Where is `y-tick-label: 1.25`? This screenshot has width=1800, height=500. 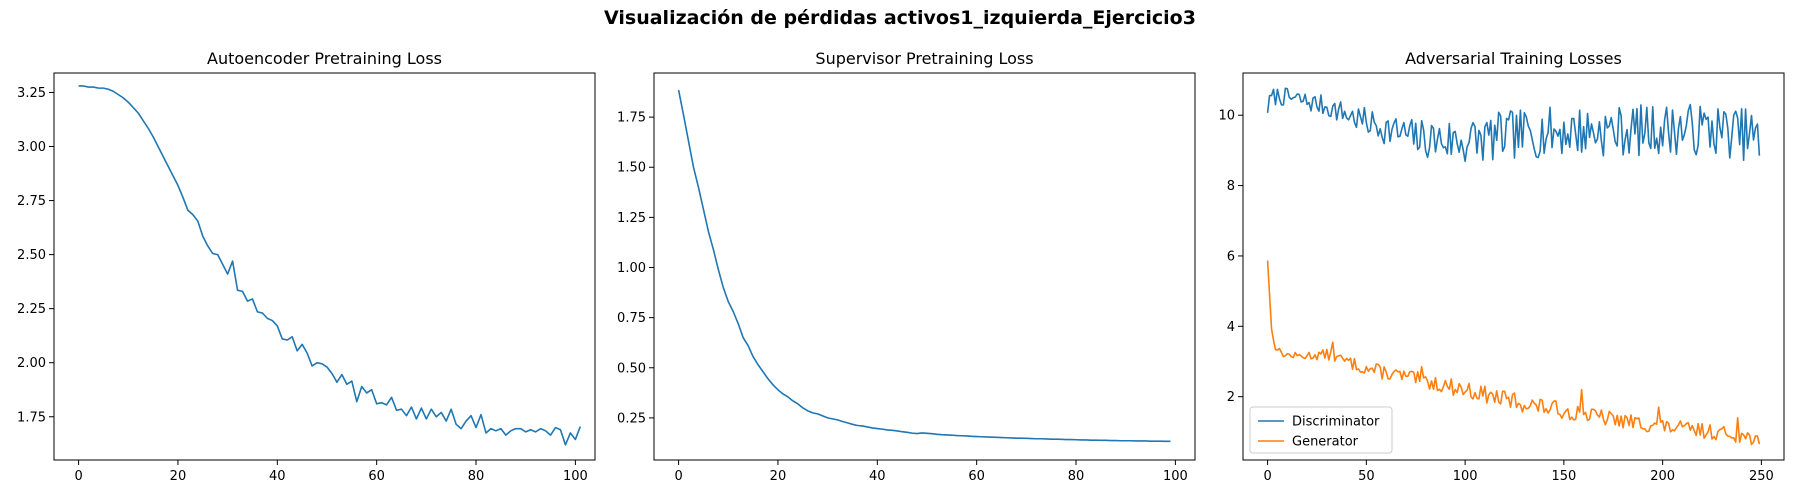
y-tick-label: 1.25 is located at coordinates (631, 218).